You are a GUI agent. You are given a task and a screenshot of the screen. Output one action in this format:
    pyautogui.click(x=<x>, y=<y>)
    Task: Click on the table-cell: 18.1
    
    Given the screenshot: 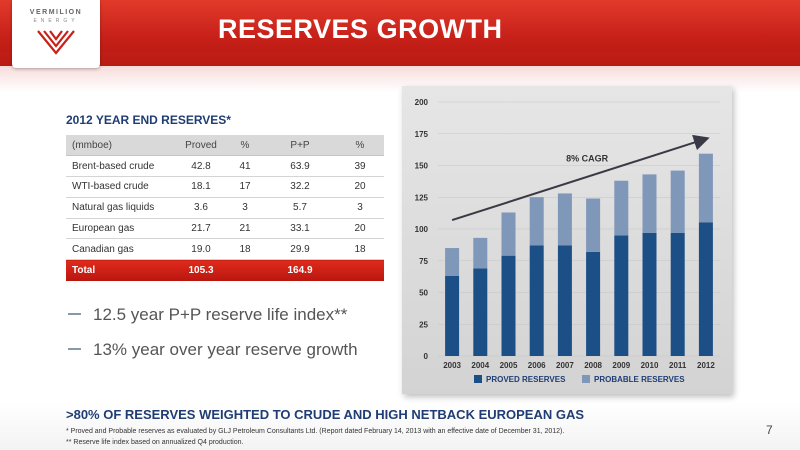 What is the action you would take?
    pyautogui.click(x=201, y=187)
    